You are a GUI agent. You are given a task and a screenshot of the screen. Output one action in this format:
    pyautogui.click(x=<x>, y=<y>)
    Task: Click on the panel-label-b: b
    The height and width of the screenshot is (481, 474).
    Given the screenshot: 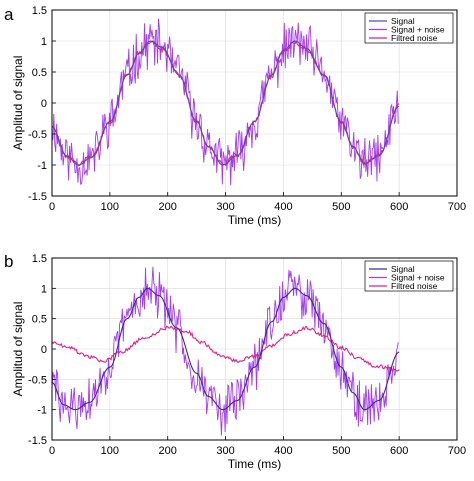 What is the action you would take?
    pyautogui.click(x=8, y=261)
    